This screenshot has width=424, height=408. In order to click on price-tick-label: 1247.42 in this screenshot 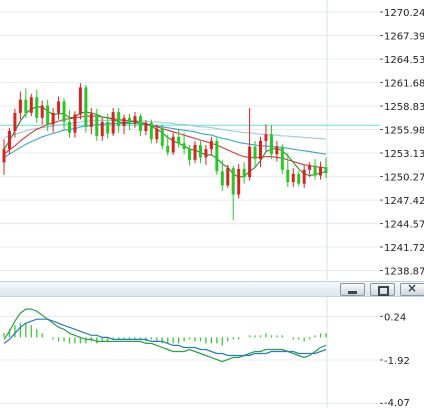, I will do `click(404, 201)`.